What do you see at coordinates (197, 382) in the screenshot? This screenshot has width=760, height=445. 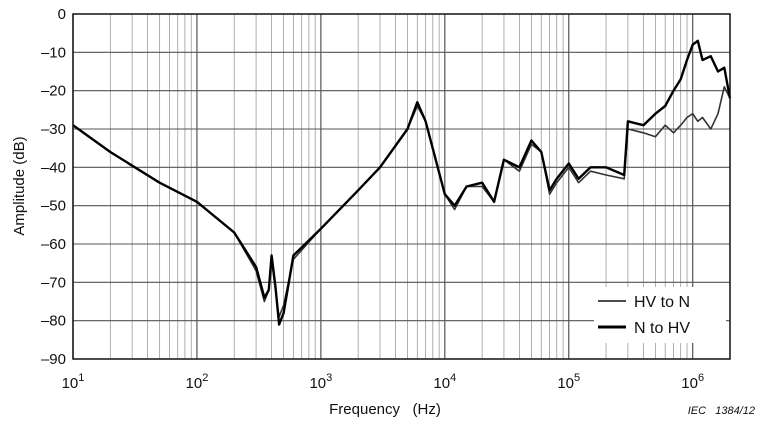 I see `x-tick-label: 10²` at bounding box center [197, 382].